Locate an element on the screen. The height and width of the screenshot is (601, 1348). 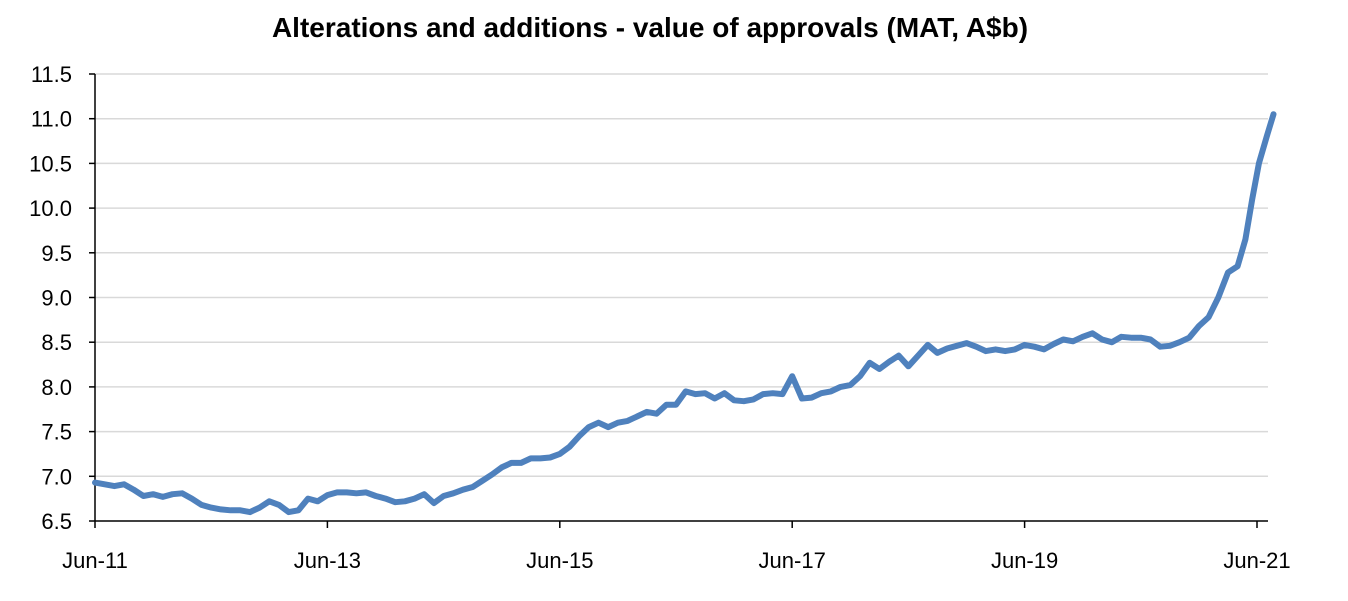
y-tick-label: 8.0 is located at coordinates (56, 387).